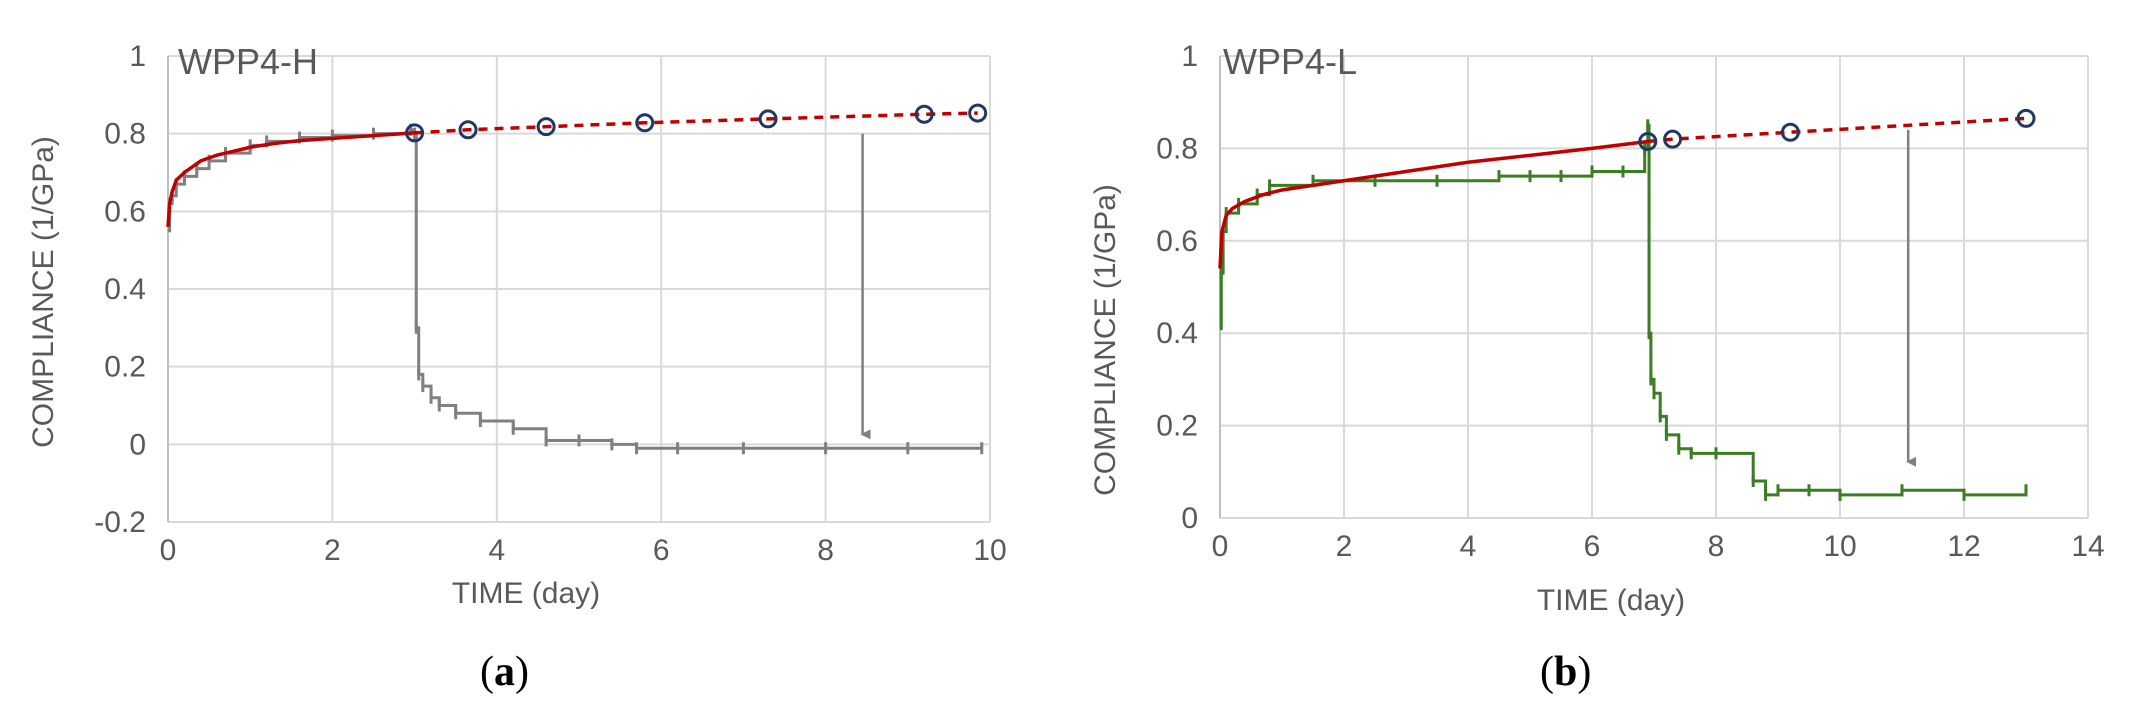  I want to click on caption-letter-a: a, so click(504, 672).